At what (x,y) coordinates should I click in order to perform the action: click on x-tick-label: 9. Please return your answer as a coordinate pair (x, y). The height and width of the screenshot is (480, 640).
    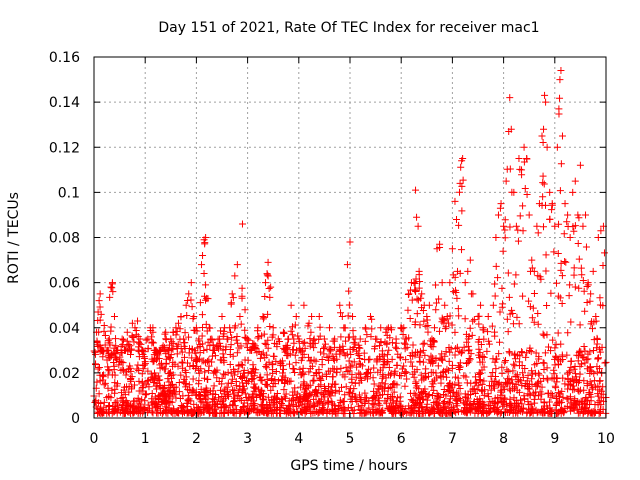
    Looking at the image, I should click on (554, 439).